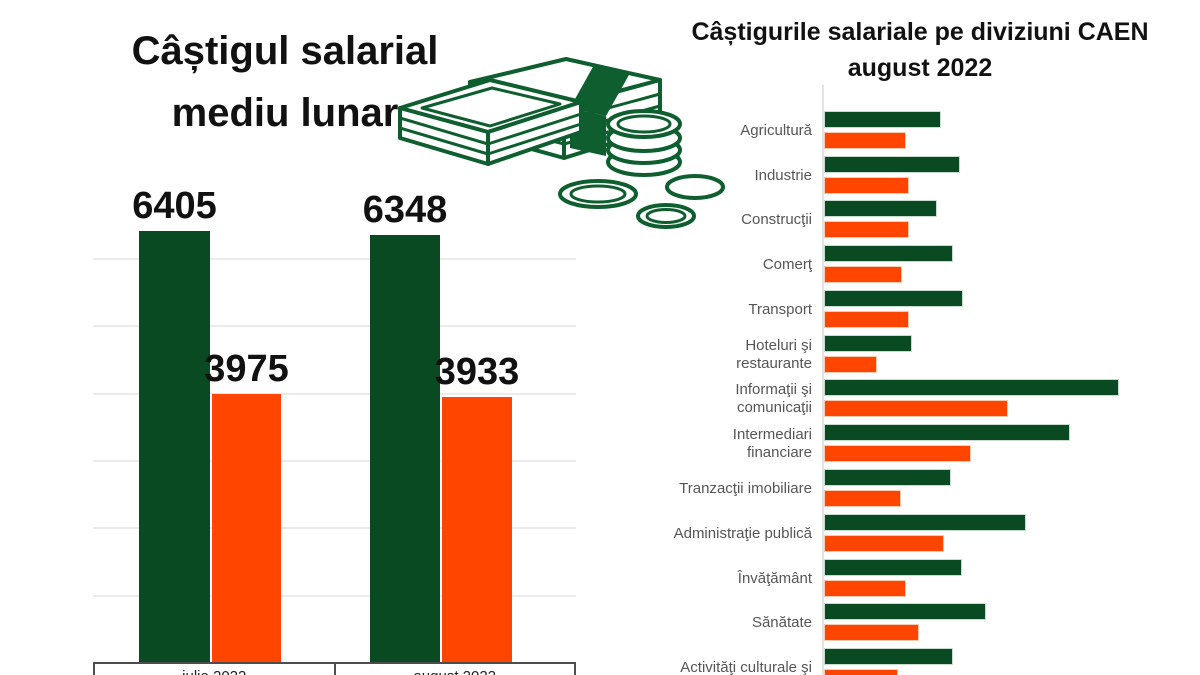 The image size is (1200, 675). What do you see at coordinates (477, 372) in the screenshot?
I see `bar-value-label: 3933` at bounding box center [477, 372].